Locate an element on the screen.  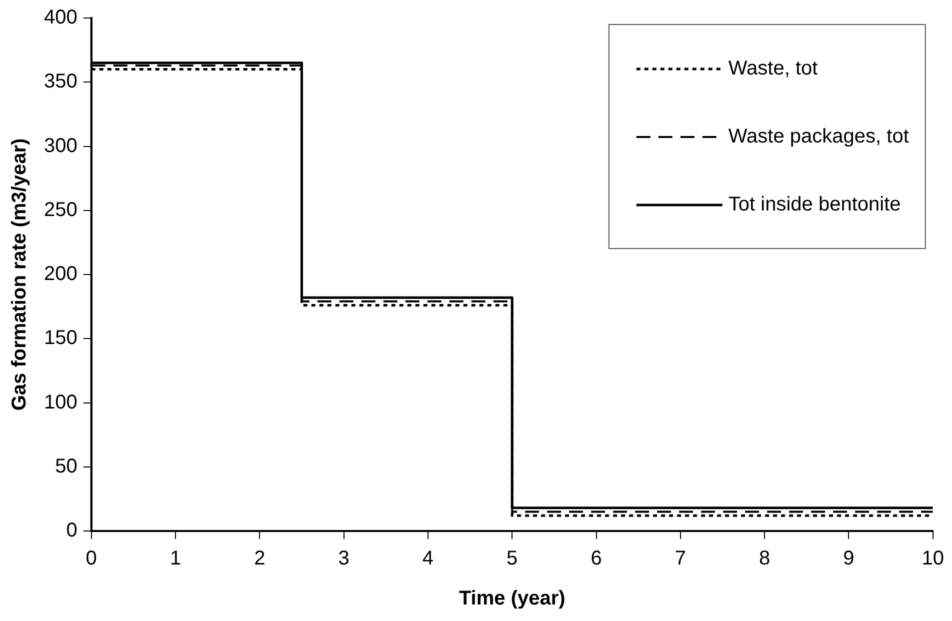
x-axis-title: Time (year) is located at coordinates (512, 599).